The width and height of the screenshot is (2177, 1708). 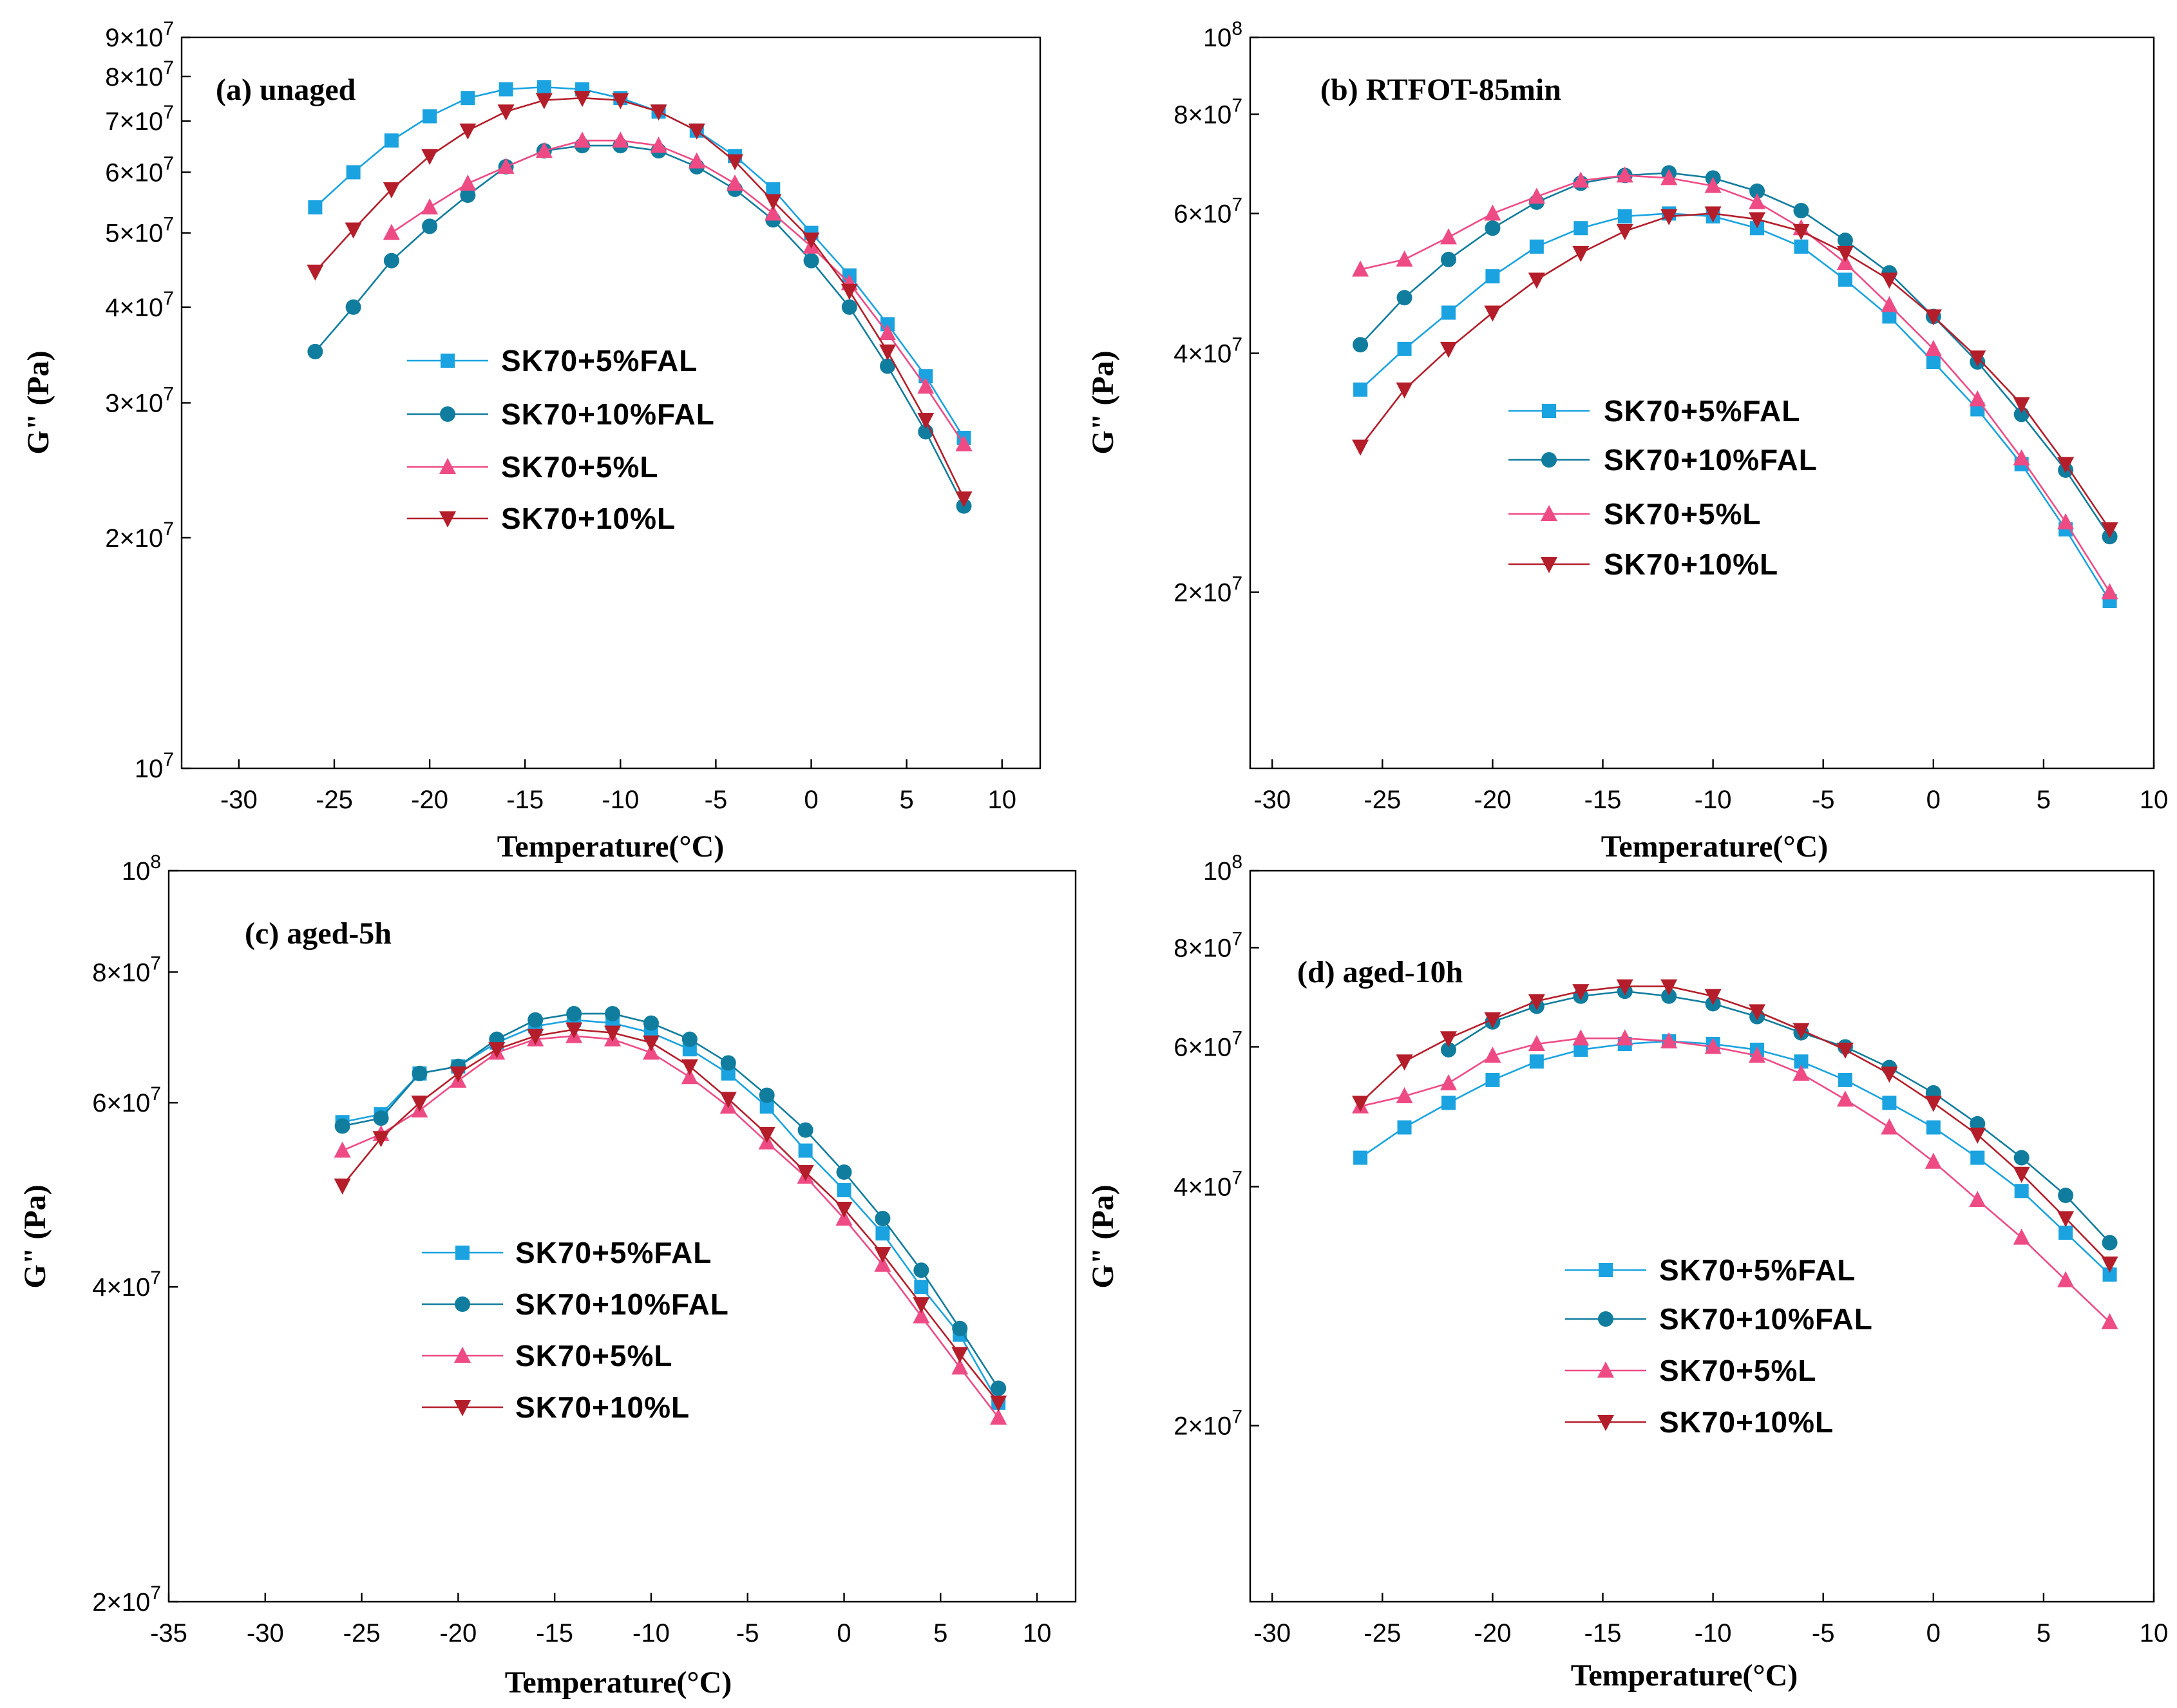 What do you see at coordinates (1824, 800) in the screenshot?
I see `x-tick-label: -5` at bounding box center [1824, 800].